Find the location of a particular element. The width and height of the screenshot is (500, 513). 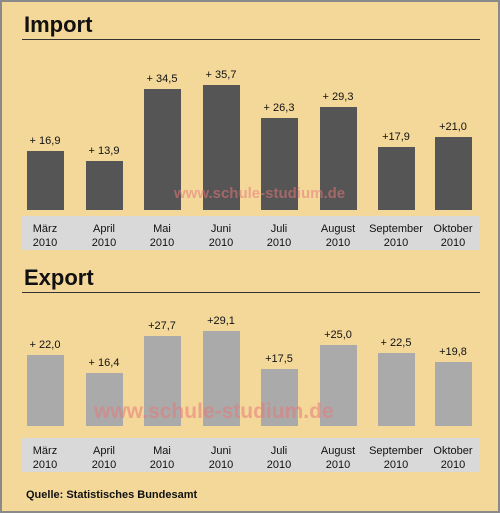

source-note: Quelle: Statistisches Bundesamt is located at coordinates (112, 495).